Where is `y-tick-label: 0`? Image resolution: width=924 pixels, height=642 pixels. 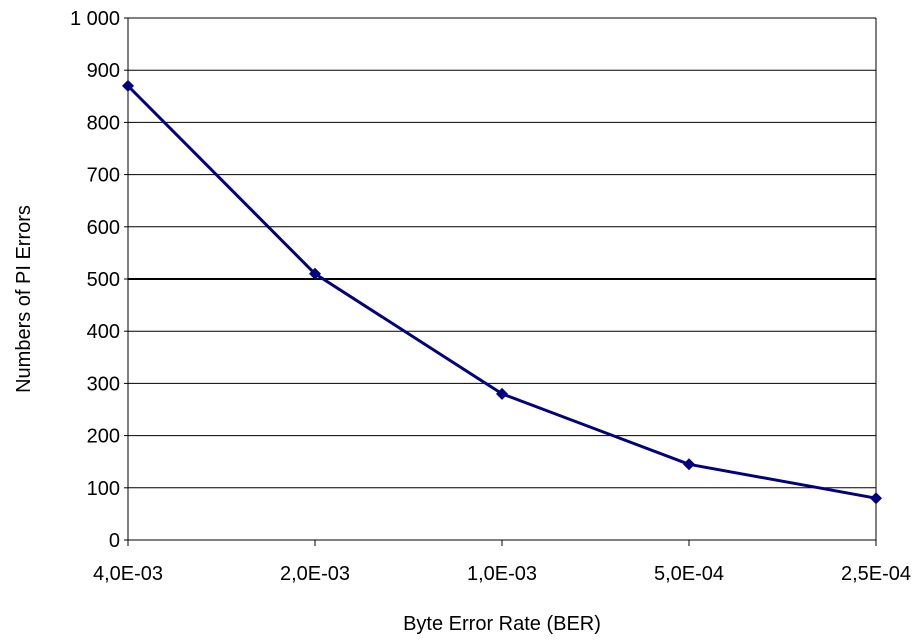
y-tick-label: 0 is located at coordinates (114, 541).